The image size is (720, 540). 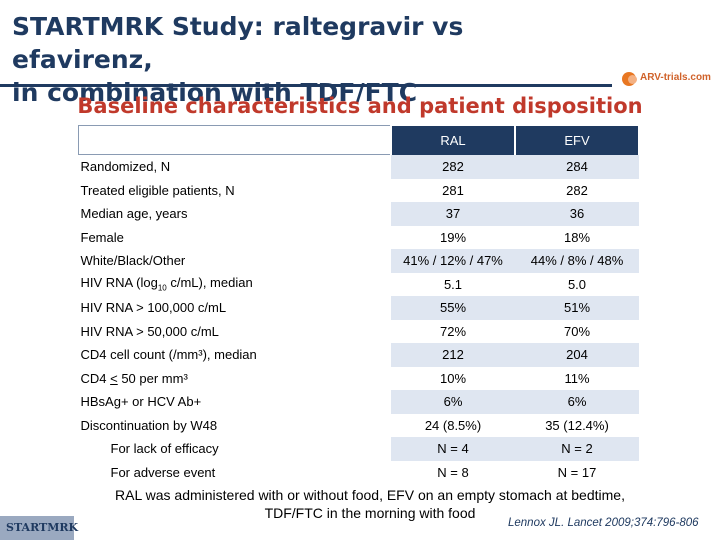 I want to click on ral-value: 19%, so click(x=453, y=237).